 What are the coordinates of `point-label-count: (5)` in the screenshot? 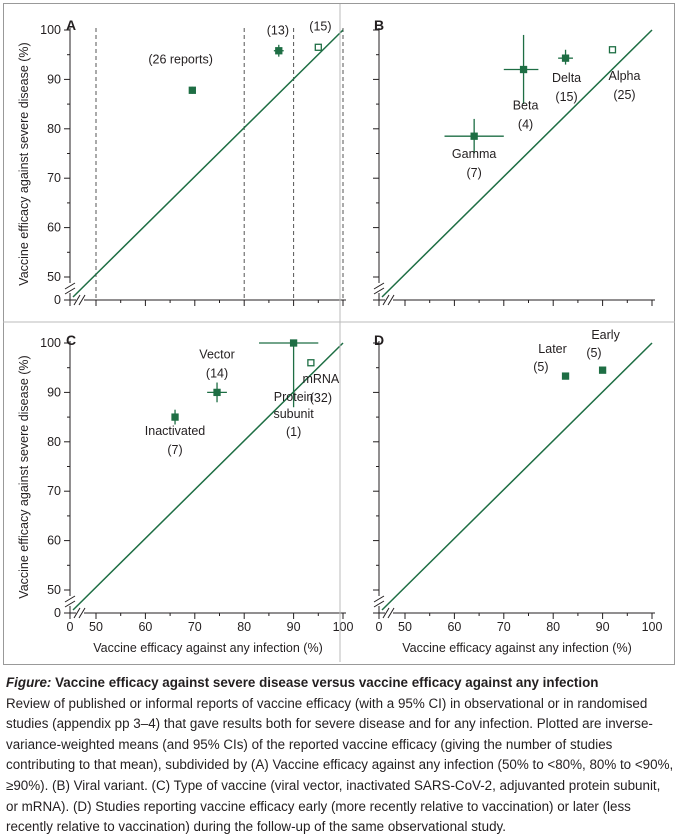 It's located at (540, 367).